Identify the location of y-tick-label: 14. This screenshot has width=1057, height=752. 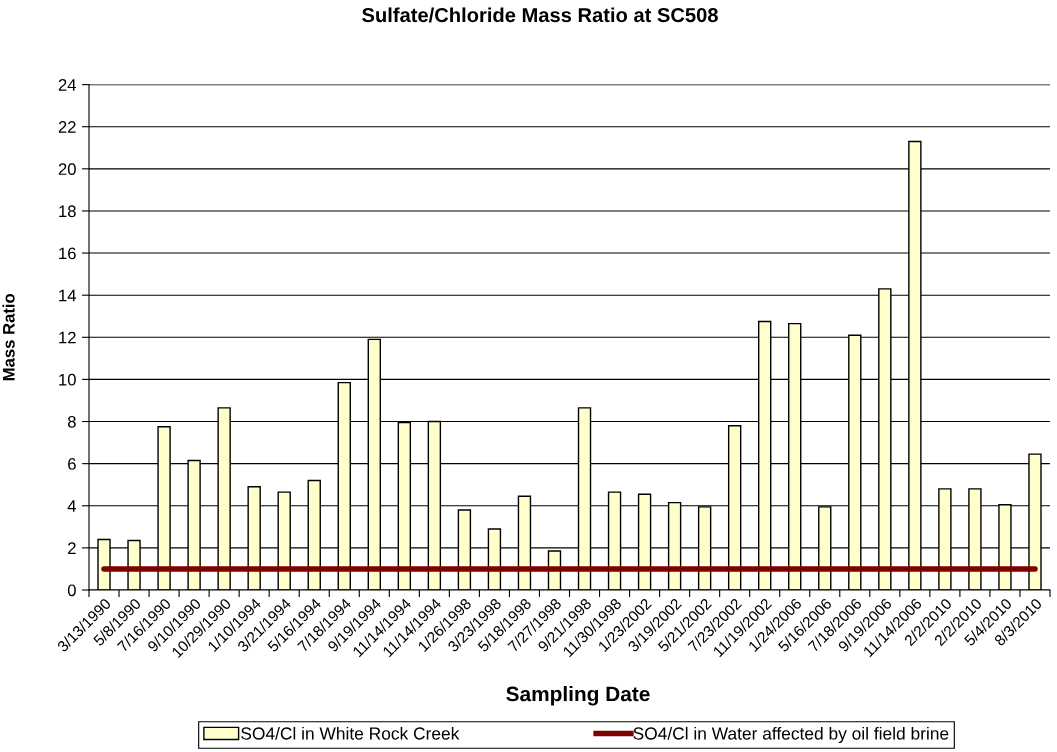
(68, 295).